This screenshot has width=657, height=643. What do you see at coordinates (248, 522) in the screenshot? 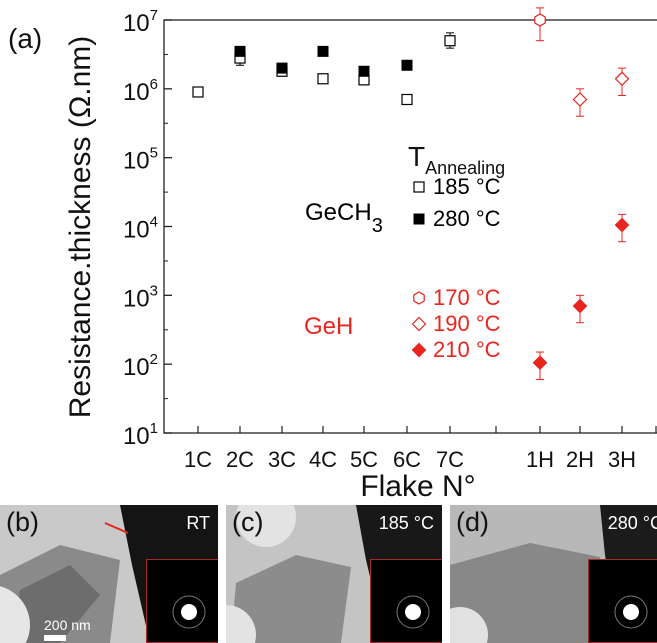
I see `panel-c-label: (c)` at bounding box center [248, 522].